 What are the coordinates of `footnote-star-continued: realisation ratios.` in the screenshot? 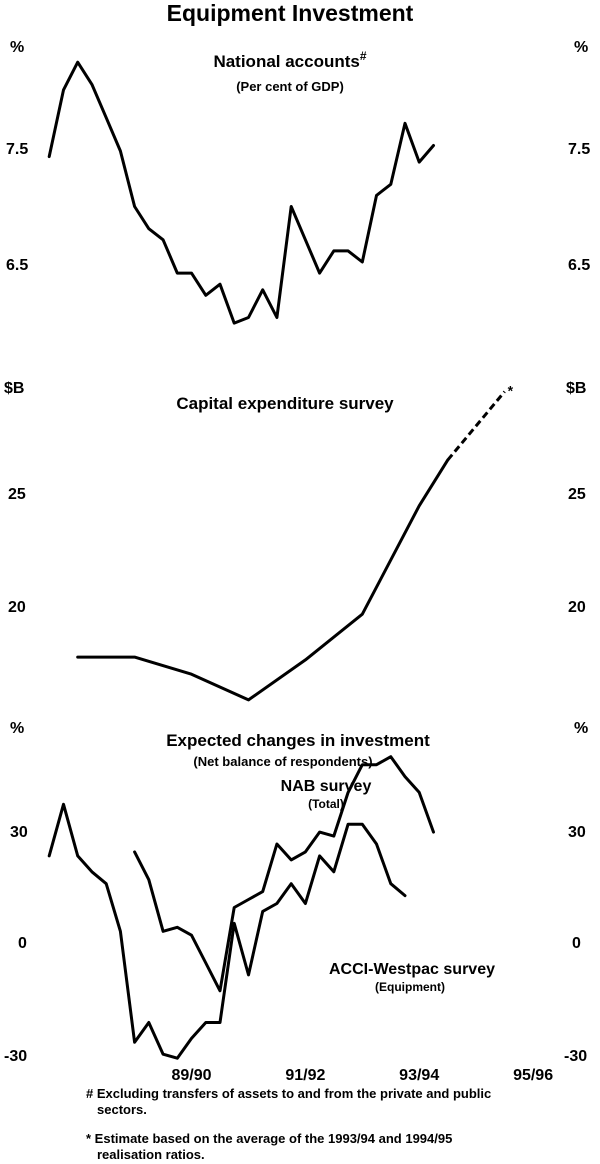 It's located at (151, 1154).